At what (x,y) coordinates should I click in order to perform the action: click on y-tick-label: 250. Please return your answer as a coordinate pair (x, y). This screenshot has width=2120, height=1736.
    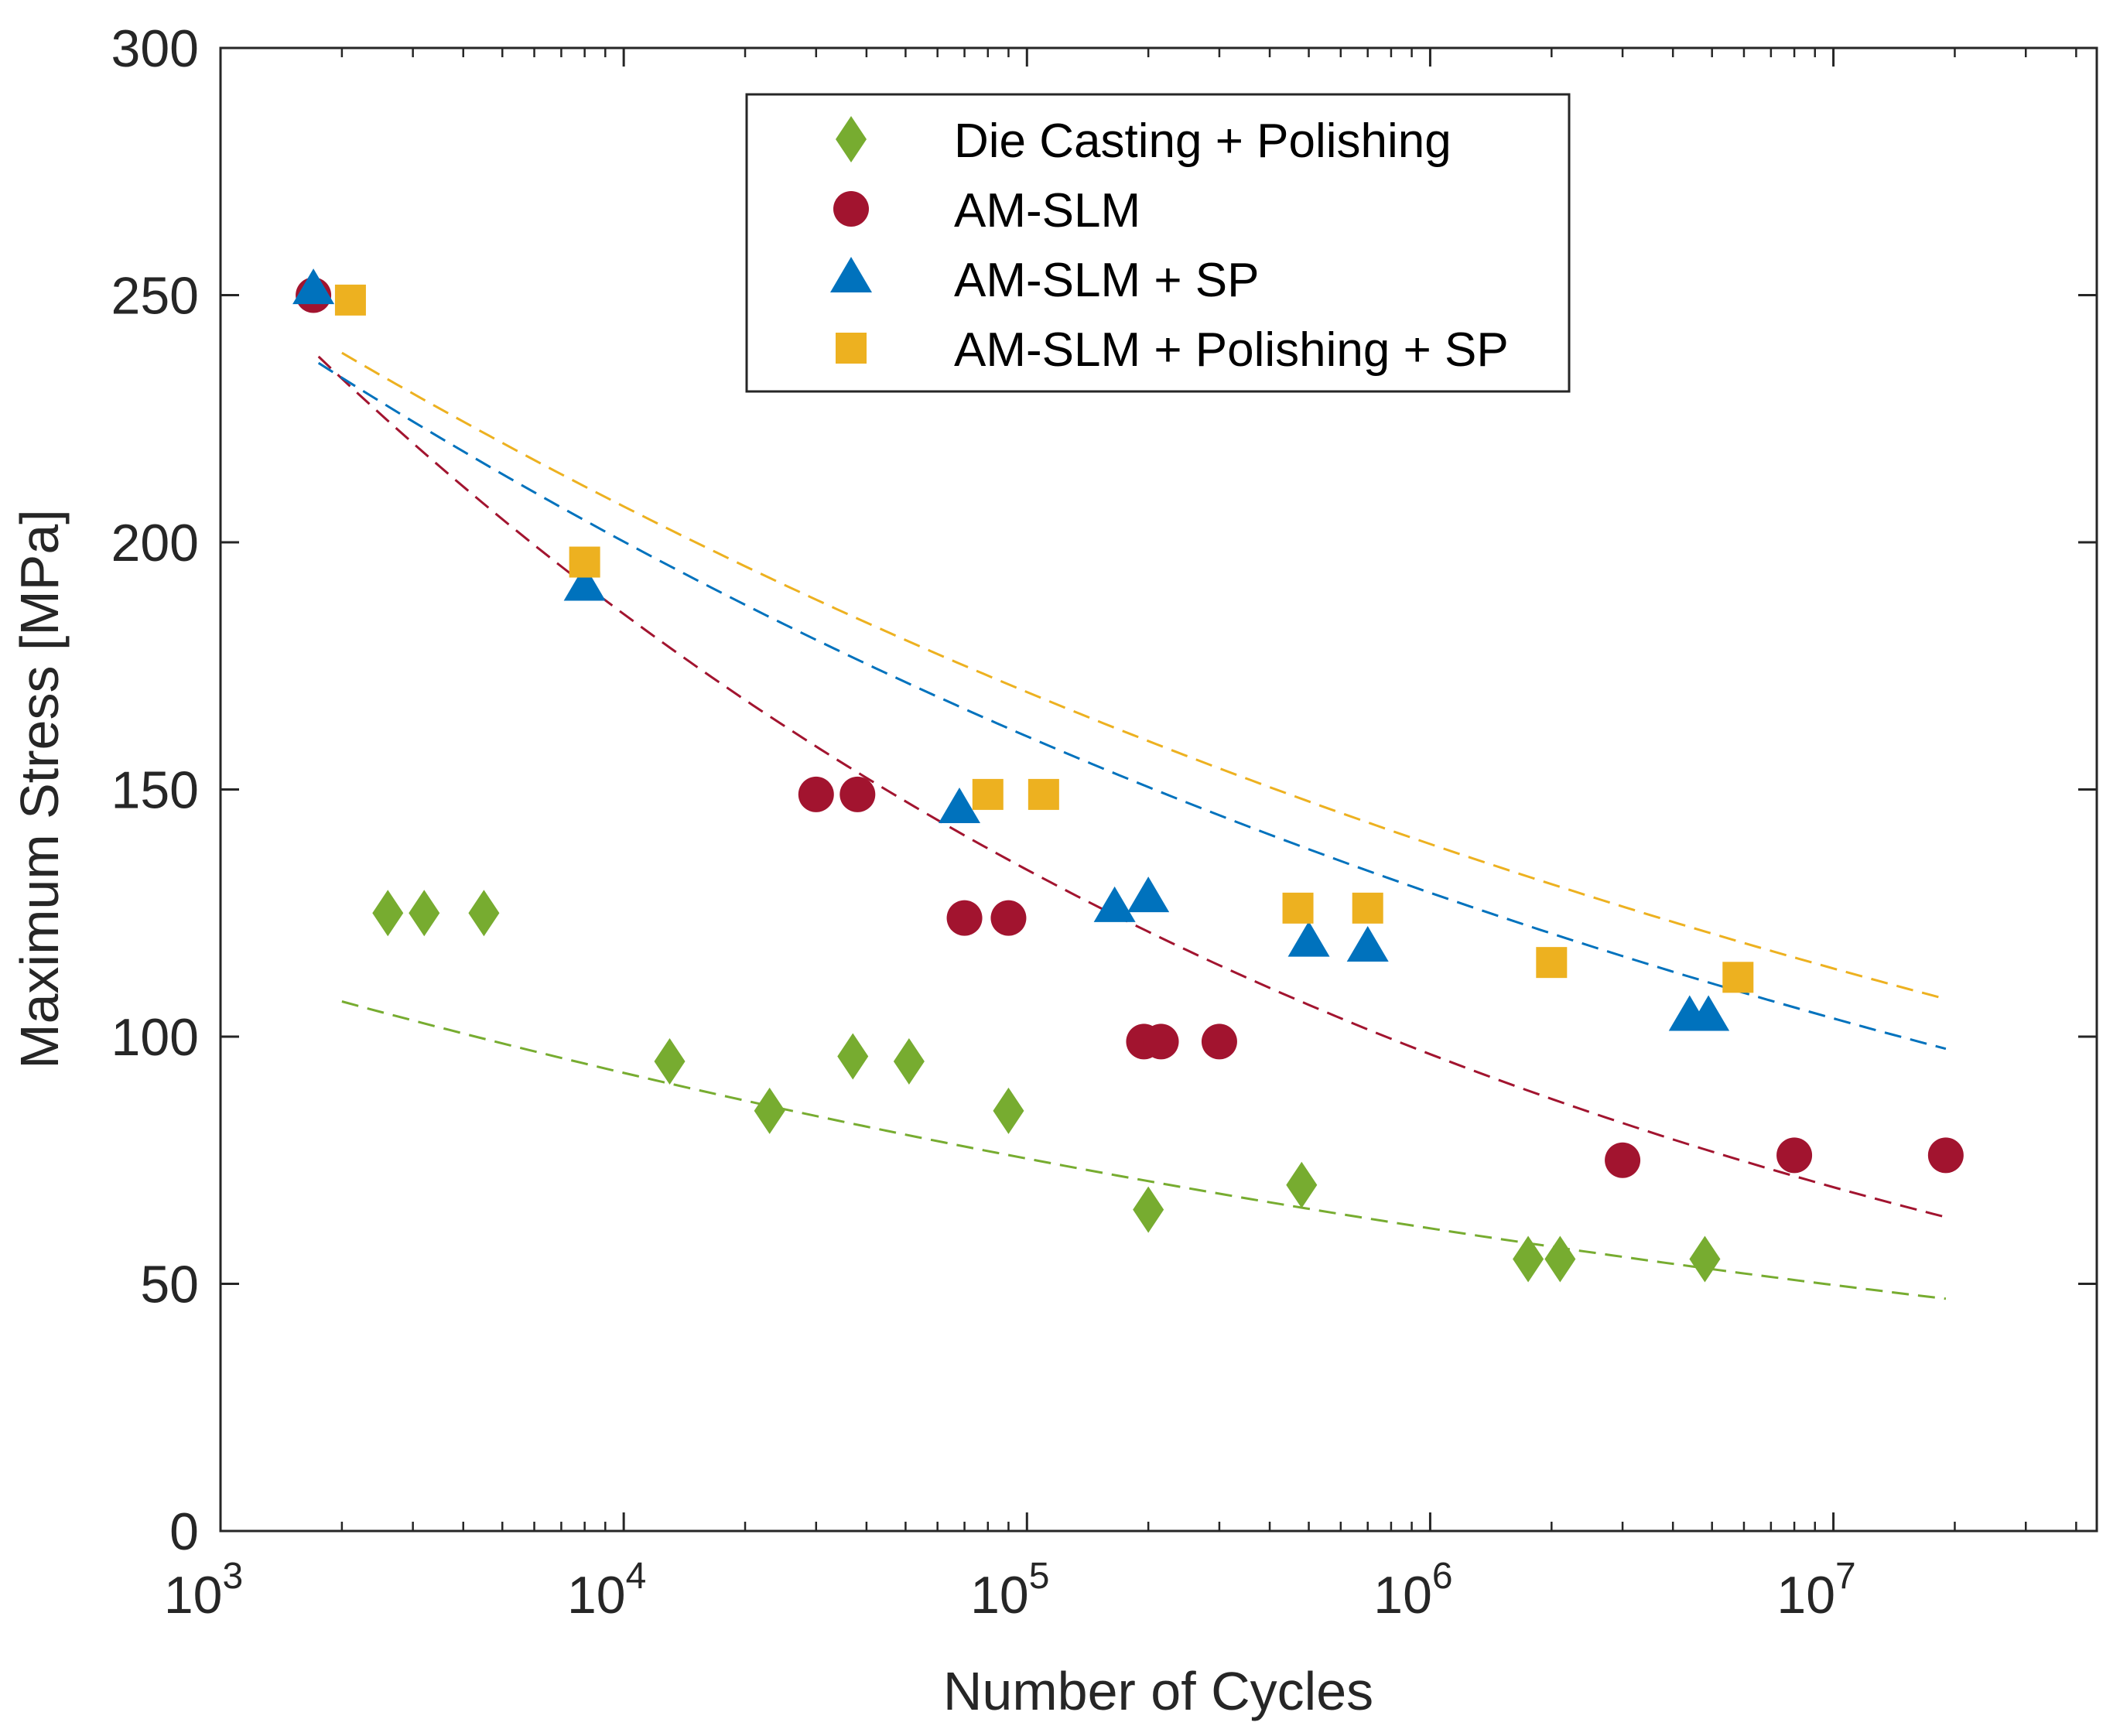
    Looking at the image, I should click on (155, 296).